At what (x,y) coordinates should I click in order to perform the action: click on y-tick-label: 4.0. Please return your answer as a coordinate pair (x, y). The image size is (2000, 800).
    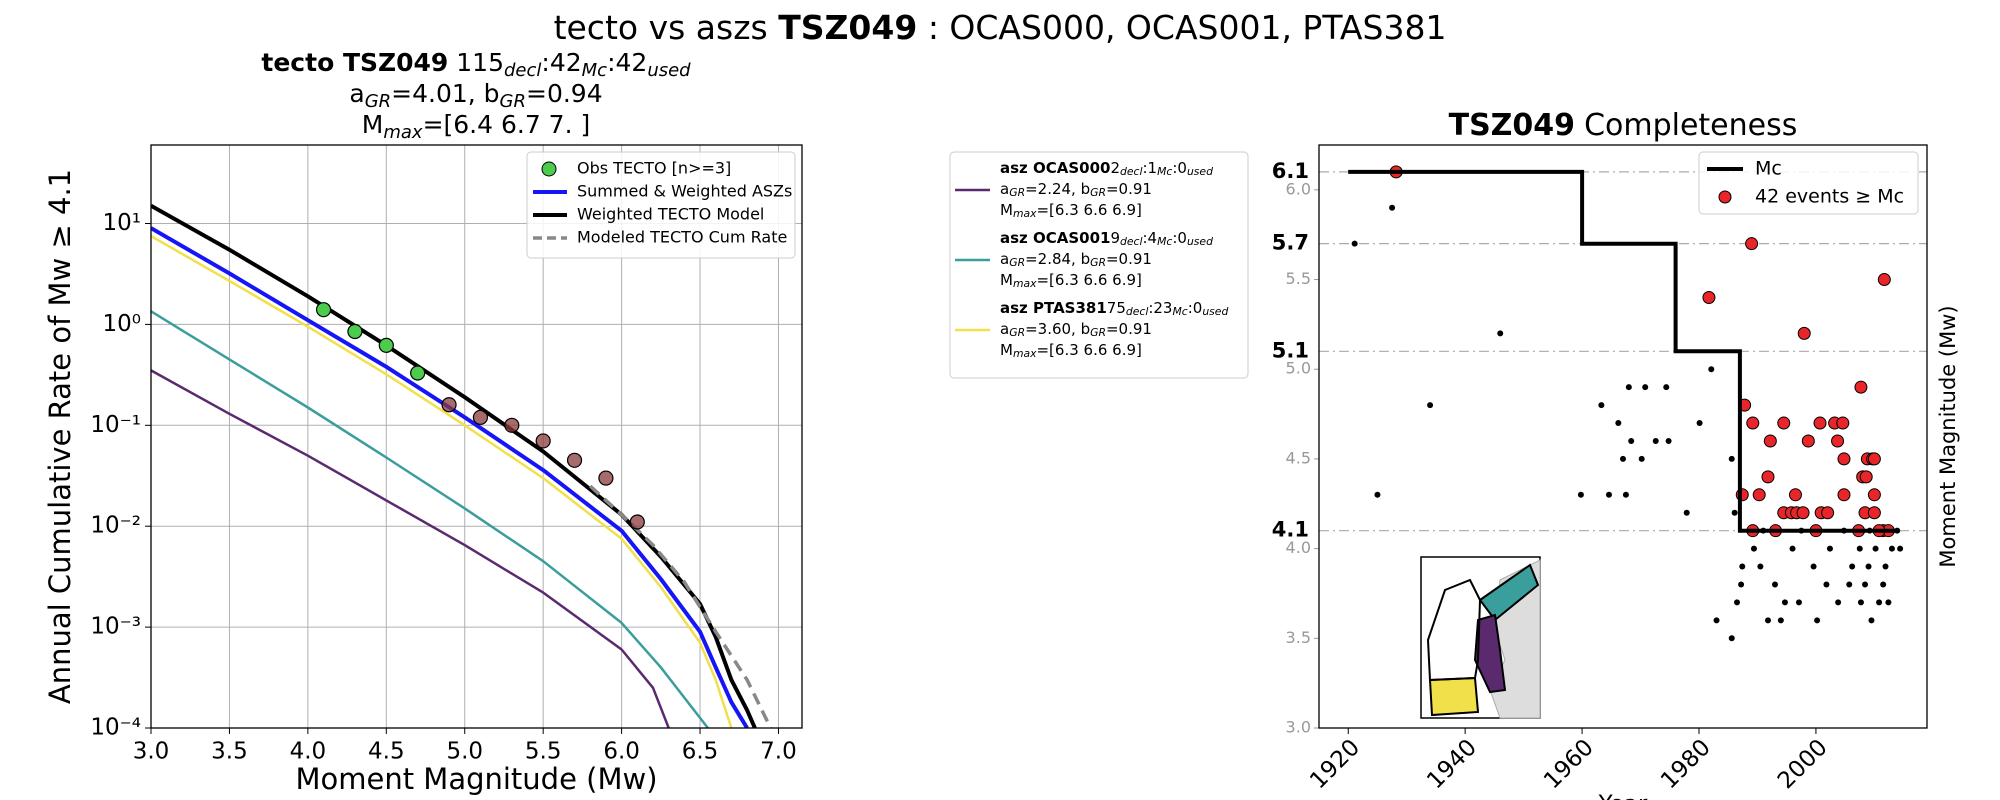
    Looking at the image, I should click on (1298, 547).